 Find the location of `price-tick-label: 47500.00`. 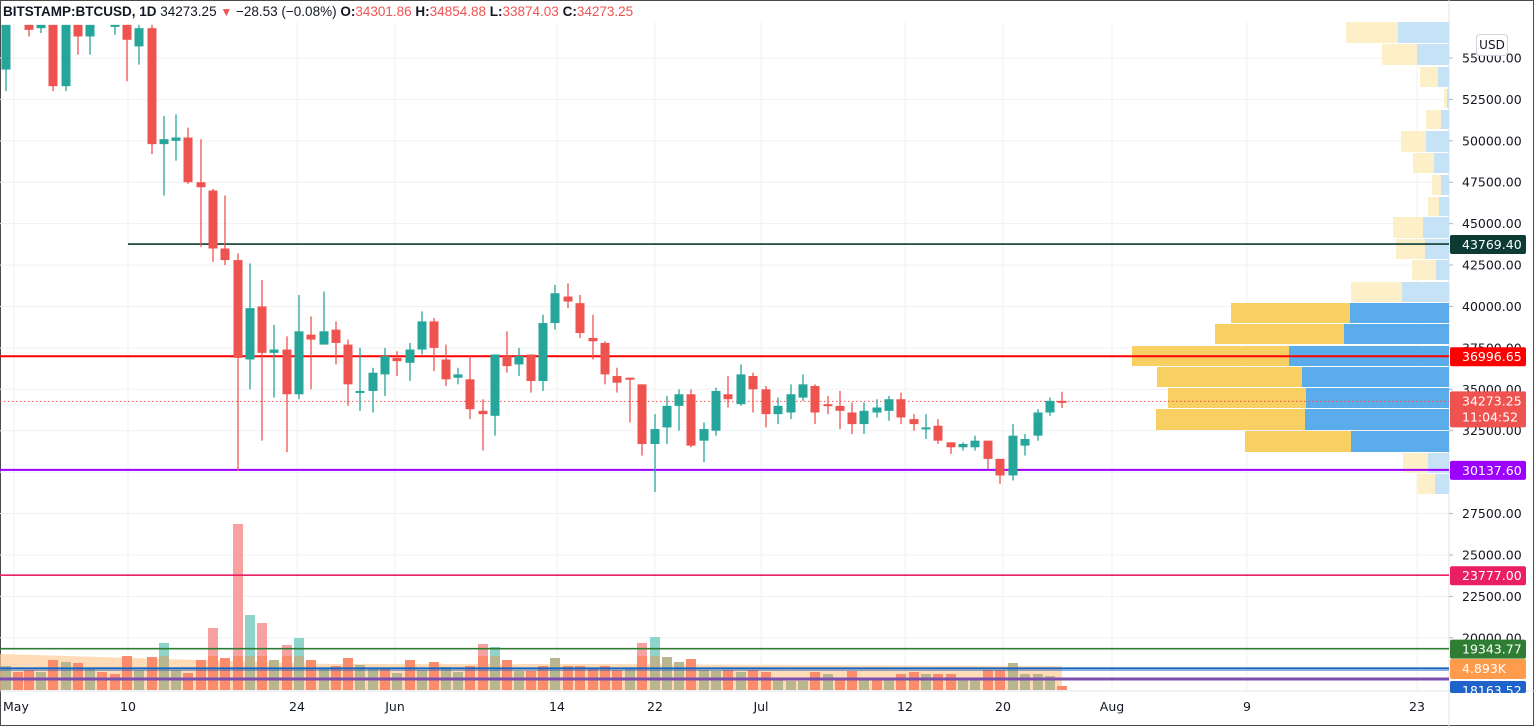

price-tick-label: 47500.00 is located at coordinates (1492, 182).